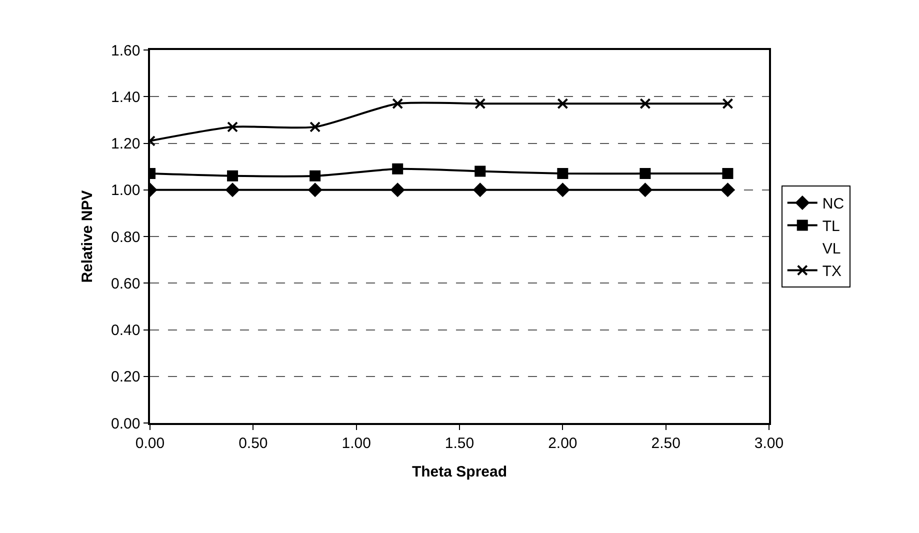  I want to click on y-tick-label: 0.80, so click(125, 237).